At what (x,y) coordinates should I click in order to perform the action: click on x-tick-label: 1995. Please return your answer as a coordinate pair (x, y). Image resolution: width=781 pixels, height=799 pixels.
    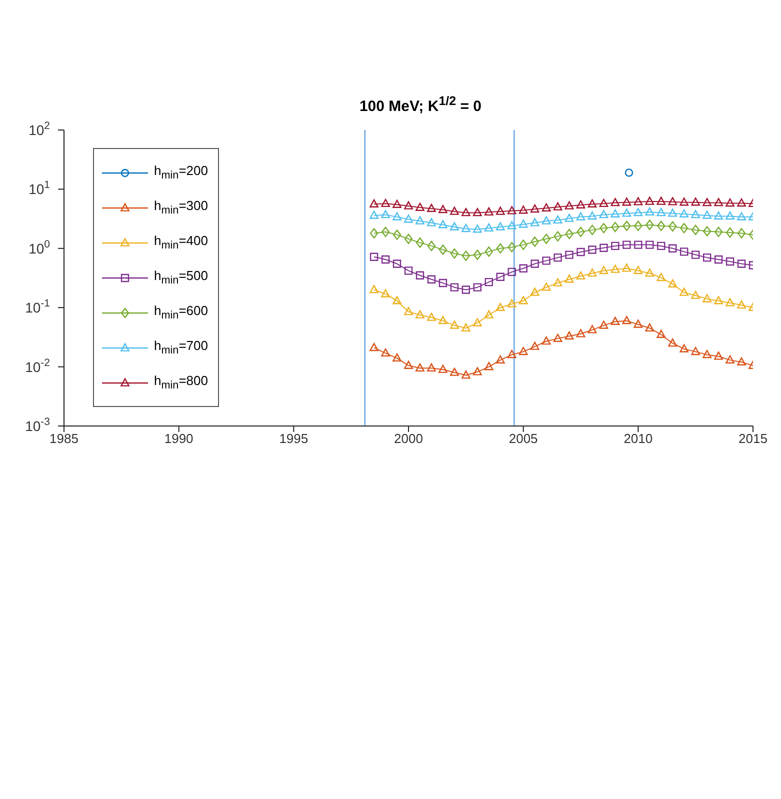
    Looking at the image, I should click on (293, 438).